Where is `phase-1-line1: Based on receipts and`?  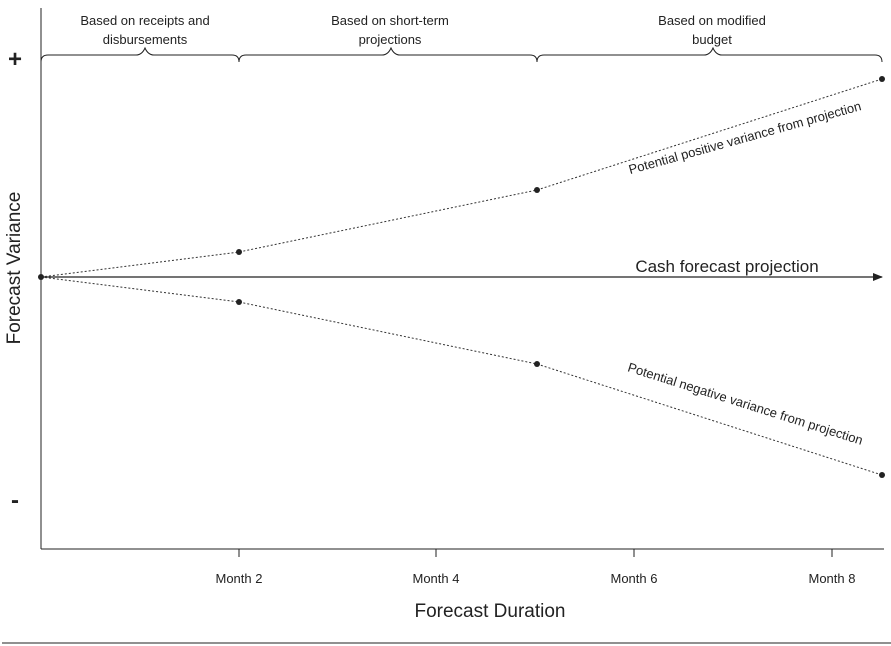
phase-1-line1: Based on receipts and is located at coordinates (144, 20).